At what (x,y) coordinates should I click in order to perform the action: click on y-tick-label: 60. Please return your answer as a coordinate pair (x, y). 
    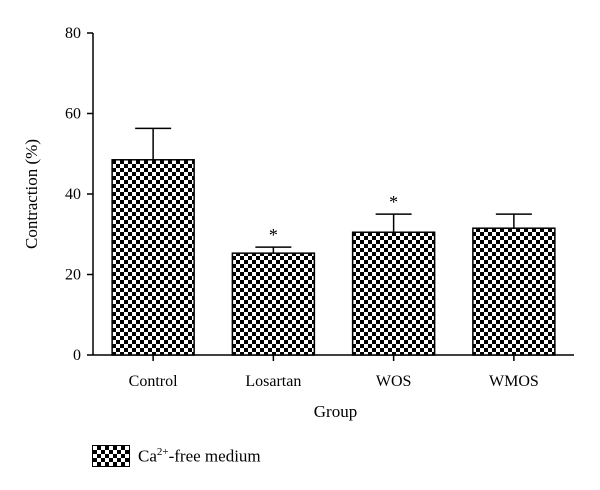
    Looking at the image, I should click on (73, 114).